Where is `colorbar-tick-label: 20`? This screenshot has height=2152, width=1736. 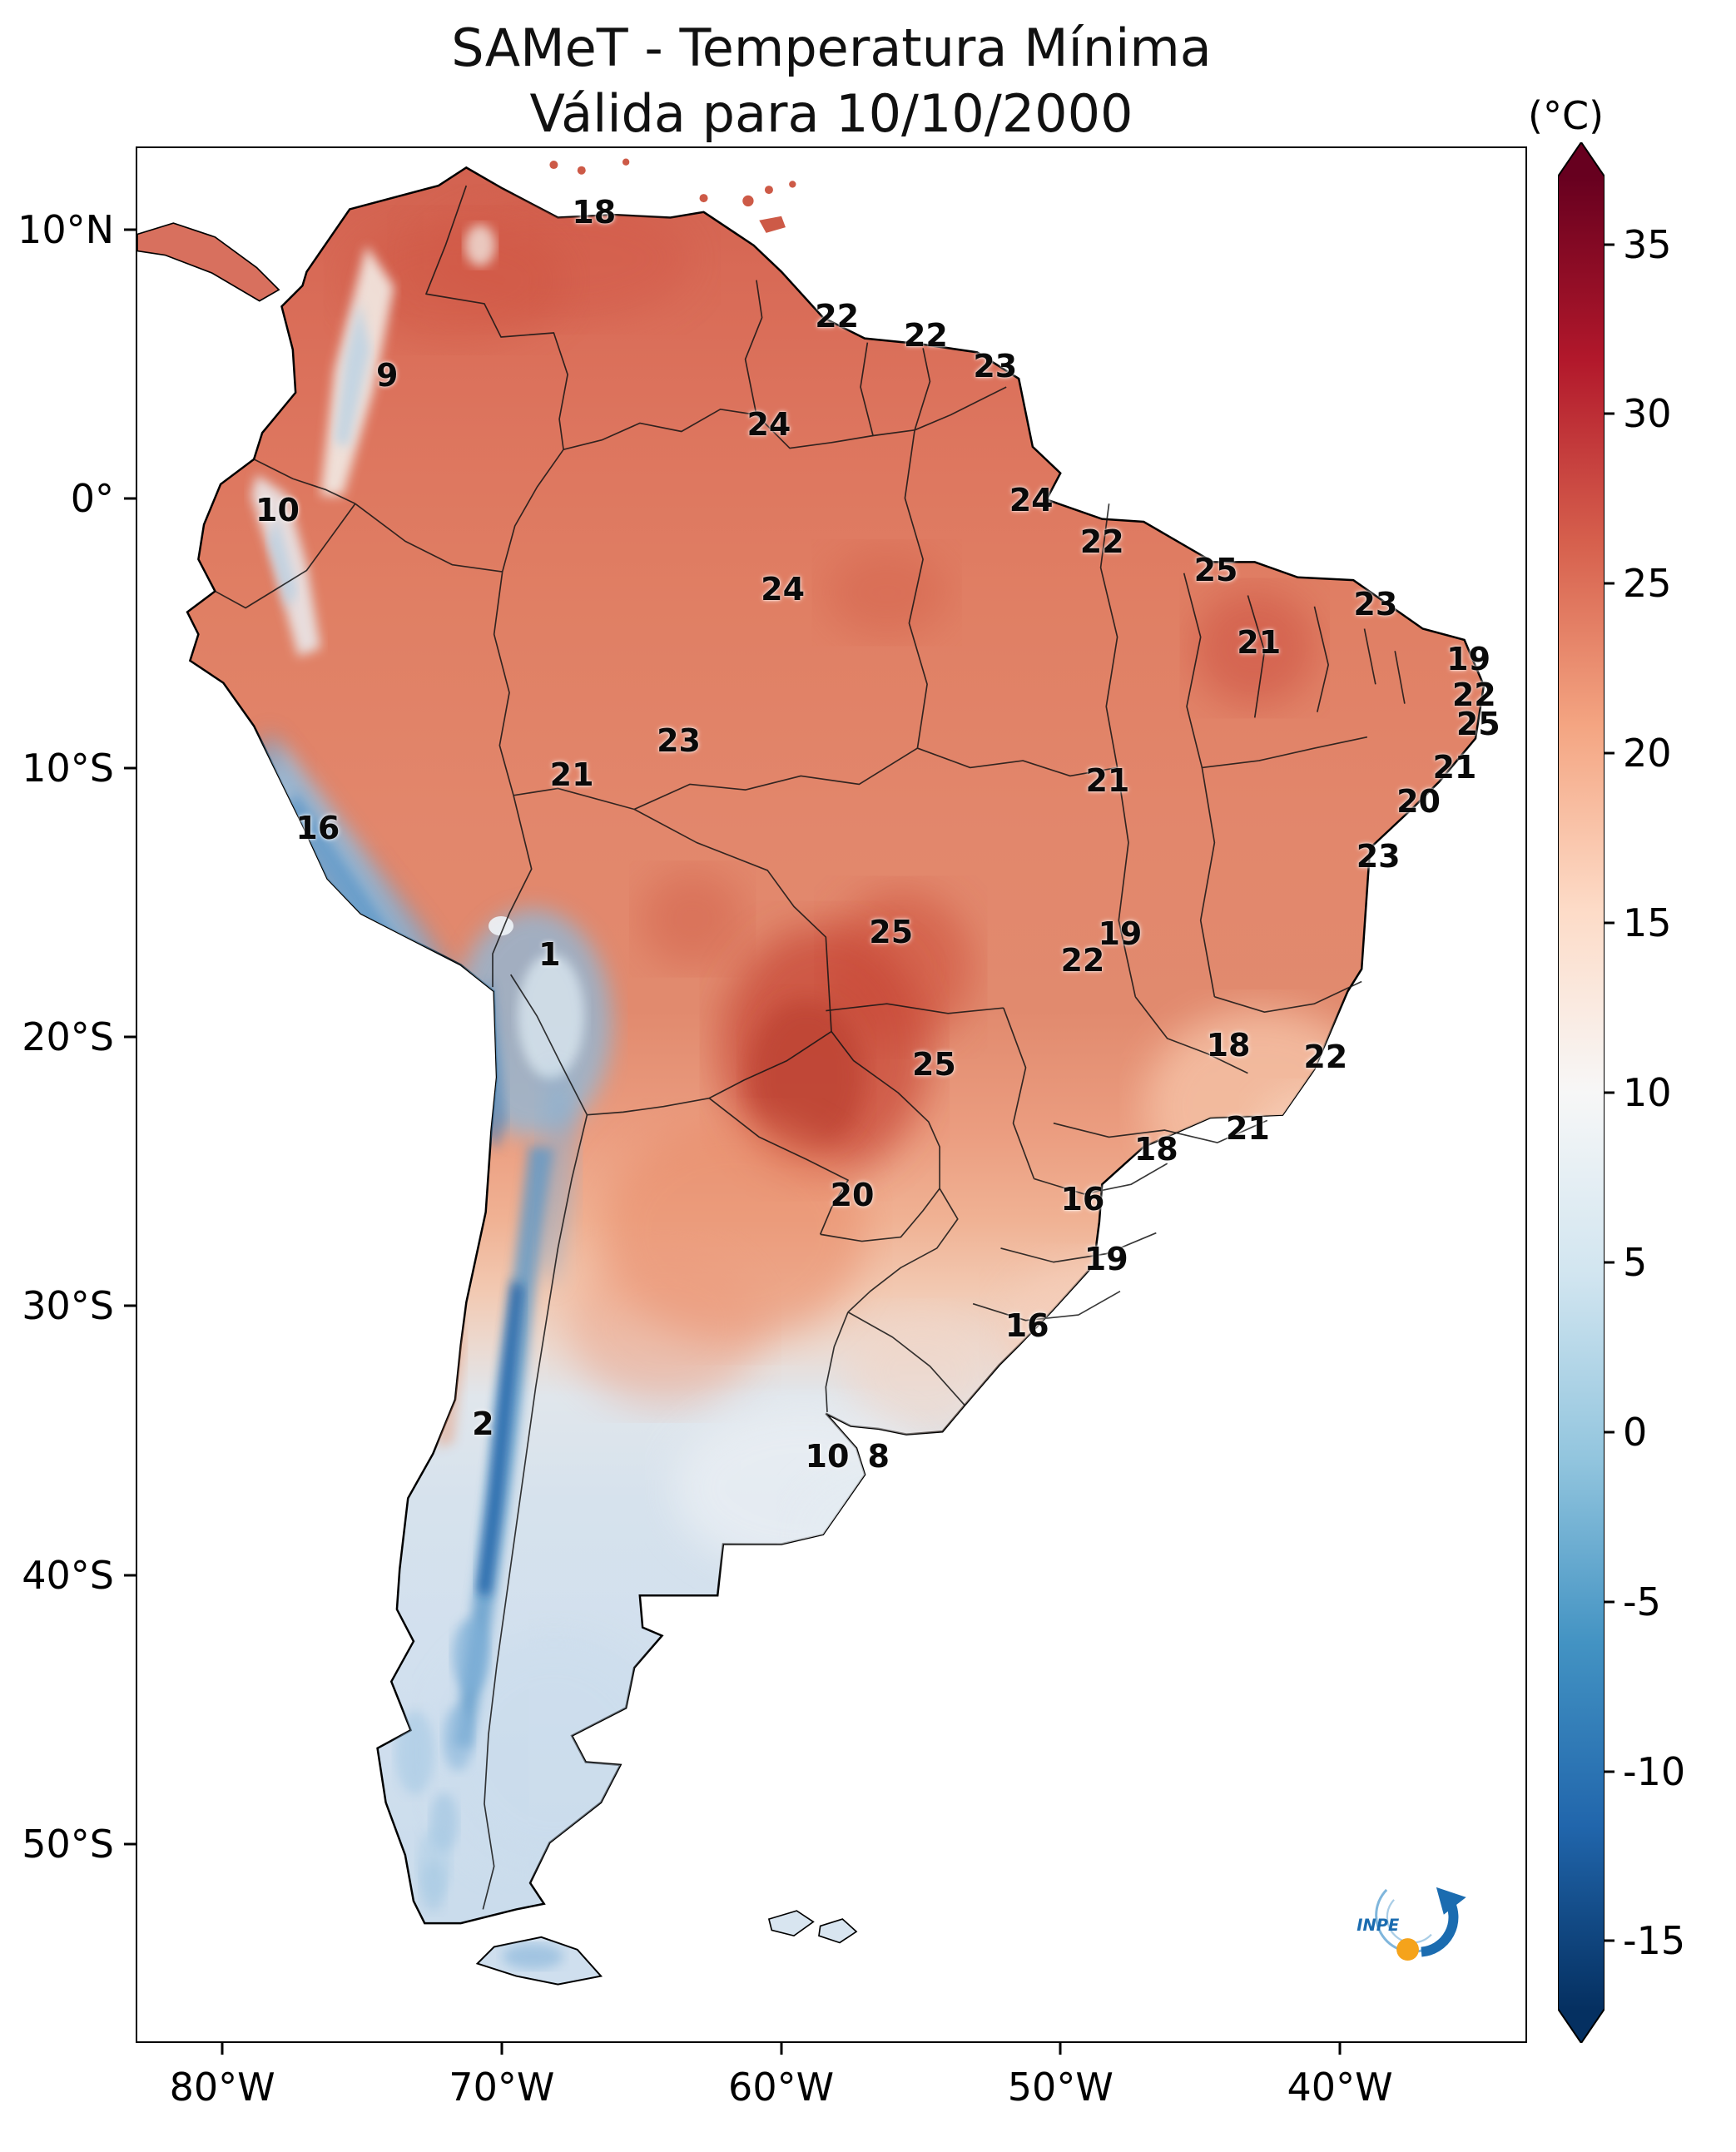
colorbar-tick-label: 20 is located at coordinates (1647, 753).